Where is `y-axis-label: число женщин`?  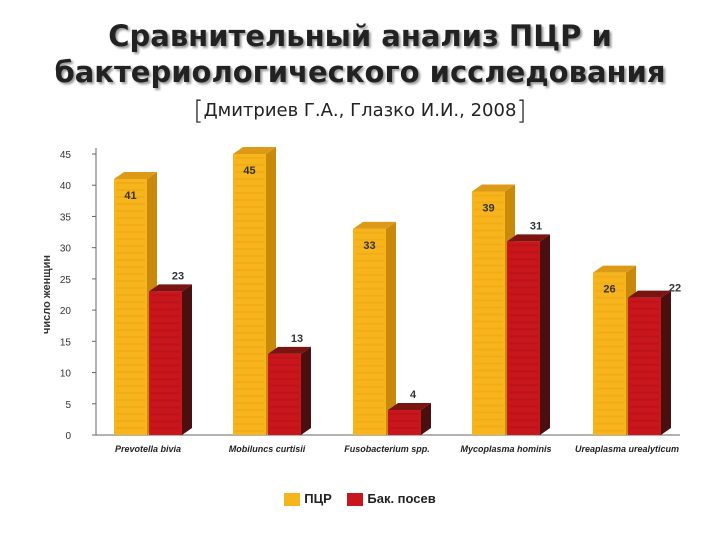 y-axis-label: число женщин is located at coordinates (47, 294).